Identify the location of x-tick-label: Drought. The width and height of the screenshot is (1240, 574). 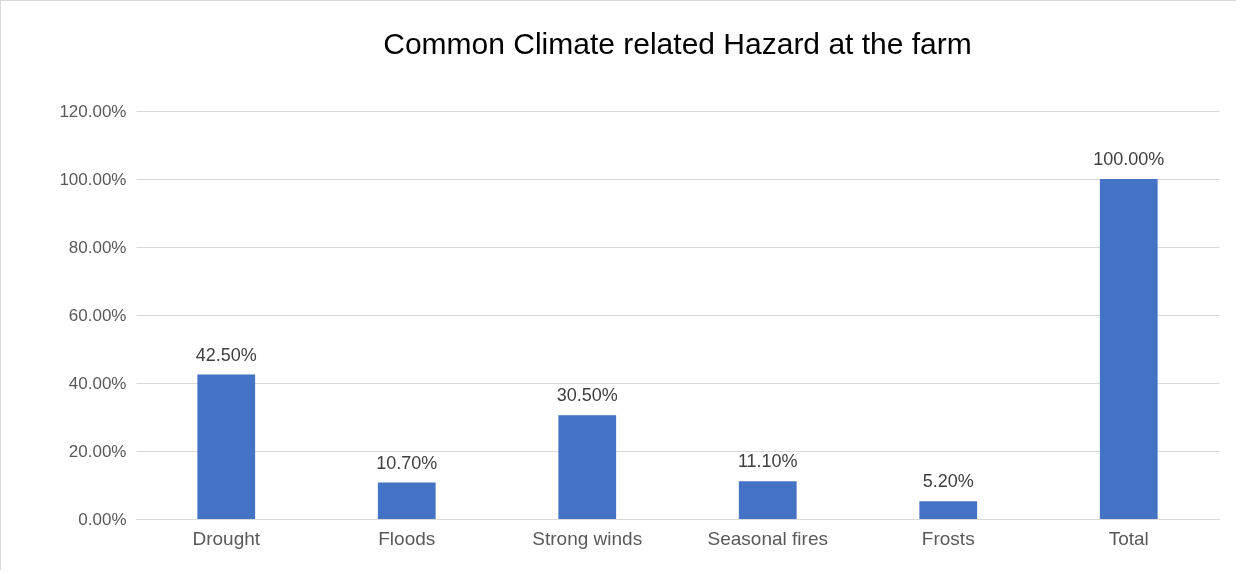
(226, 538).